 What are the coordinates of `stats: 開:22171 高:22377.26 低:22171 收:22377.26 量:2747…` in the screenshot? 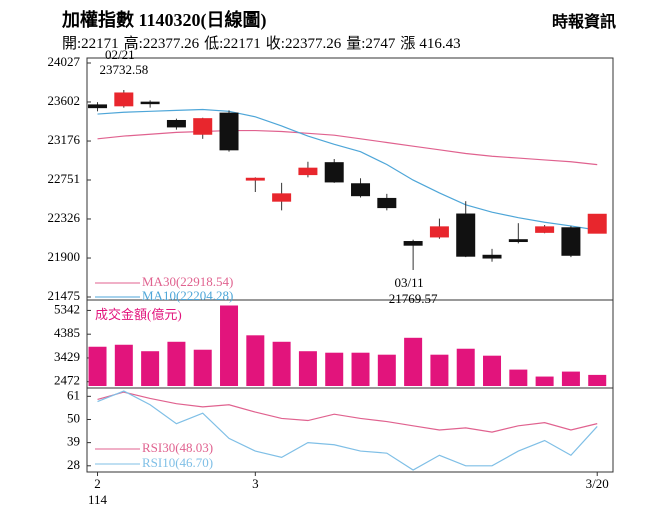 It's located at (264, 42).